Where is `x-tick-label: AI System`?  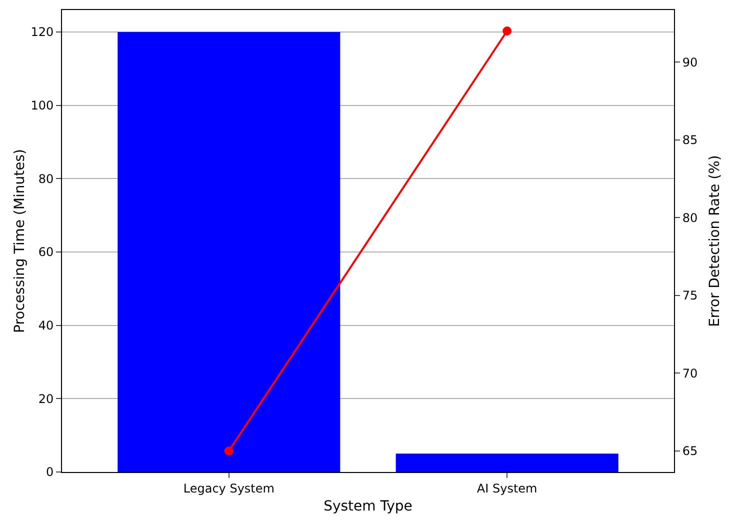
x-tick-label: AI System is located at coordinates (507, 488).